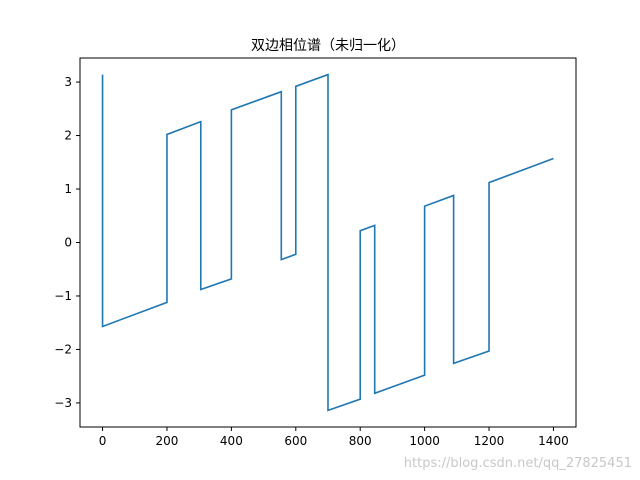 Image resolution: width=640 pixels, height=480 pixels. I want to click on y-axis: 3 2 1 0 −1 −2 −3, so click(67, 242).